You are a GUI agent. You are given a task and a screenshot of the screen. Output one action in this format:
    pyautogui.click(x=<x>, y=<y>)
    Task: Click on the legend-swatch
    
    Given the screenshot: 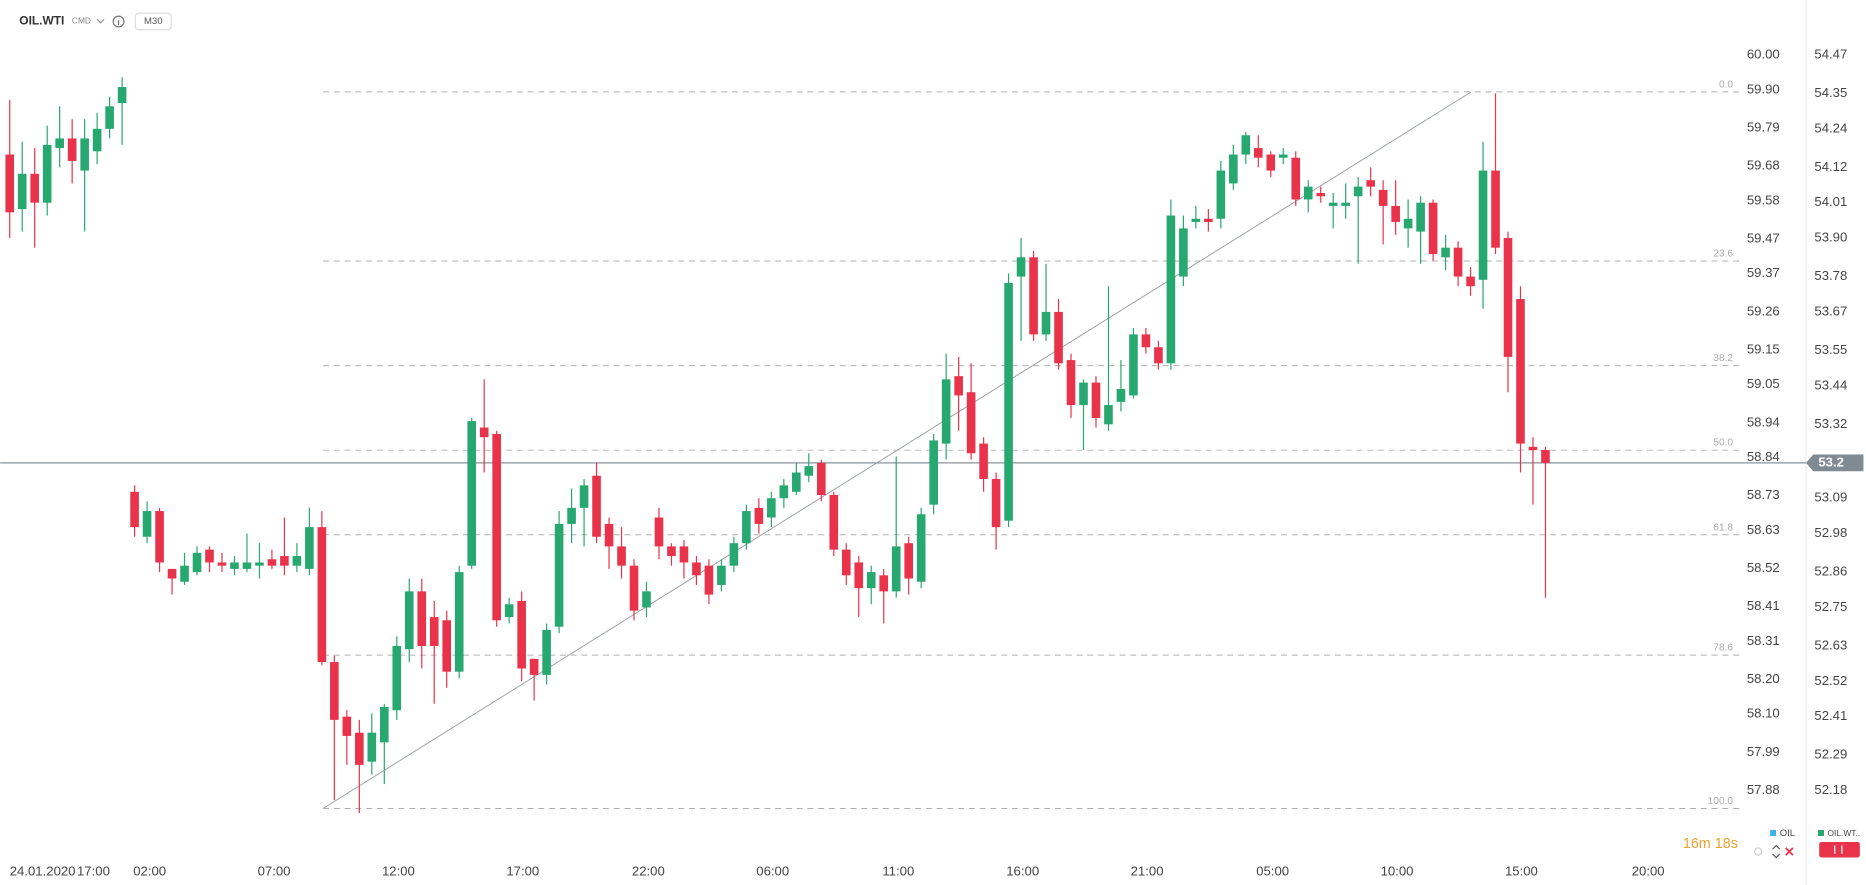 What is the action you would take?
    pyautogui.click(x=1821, y=832)
    